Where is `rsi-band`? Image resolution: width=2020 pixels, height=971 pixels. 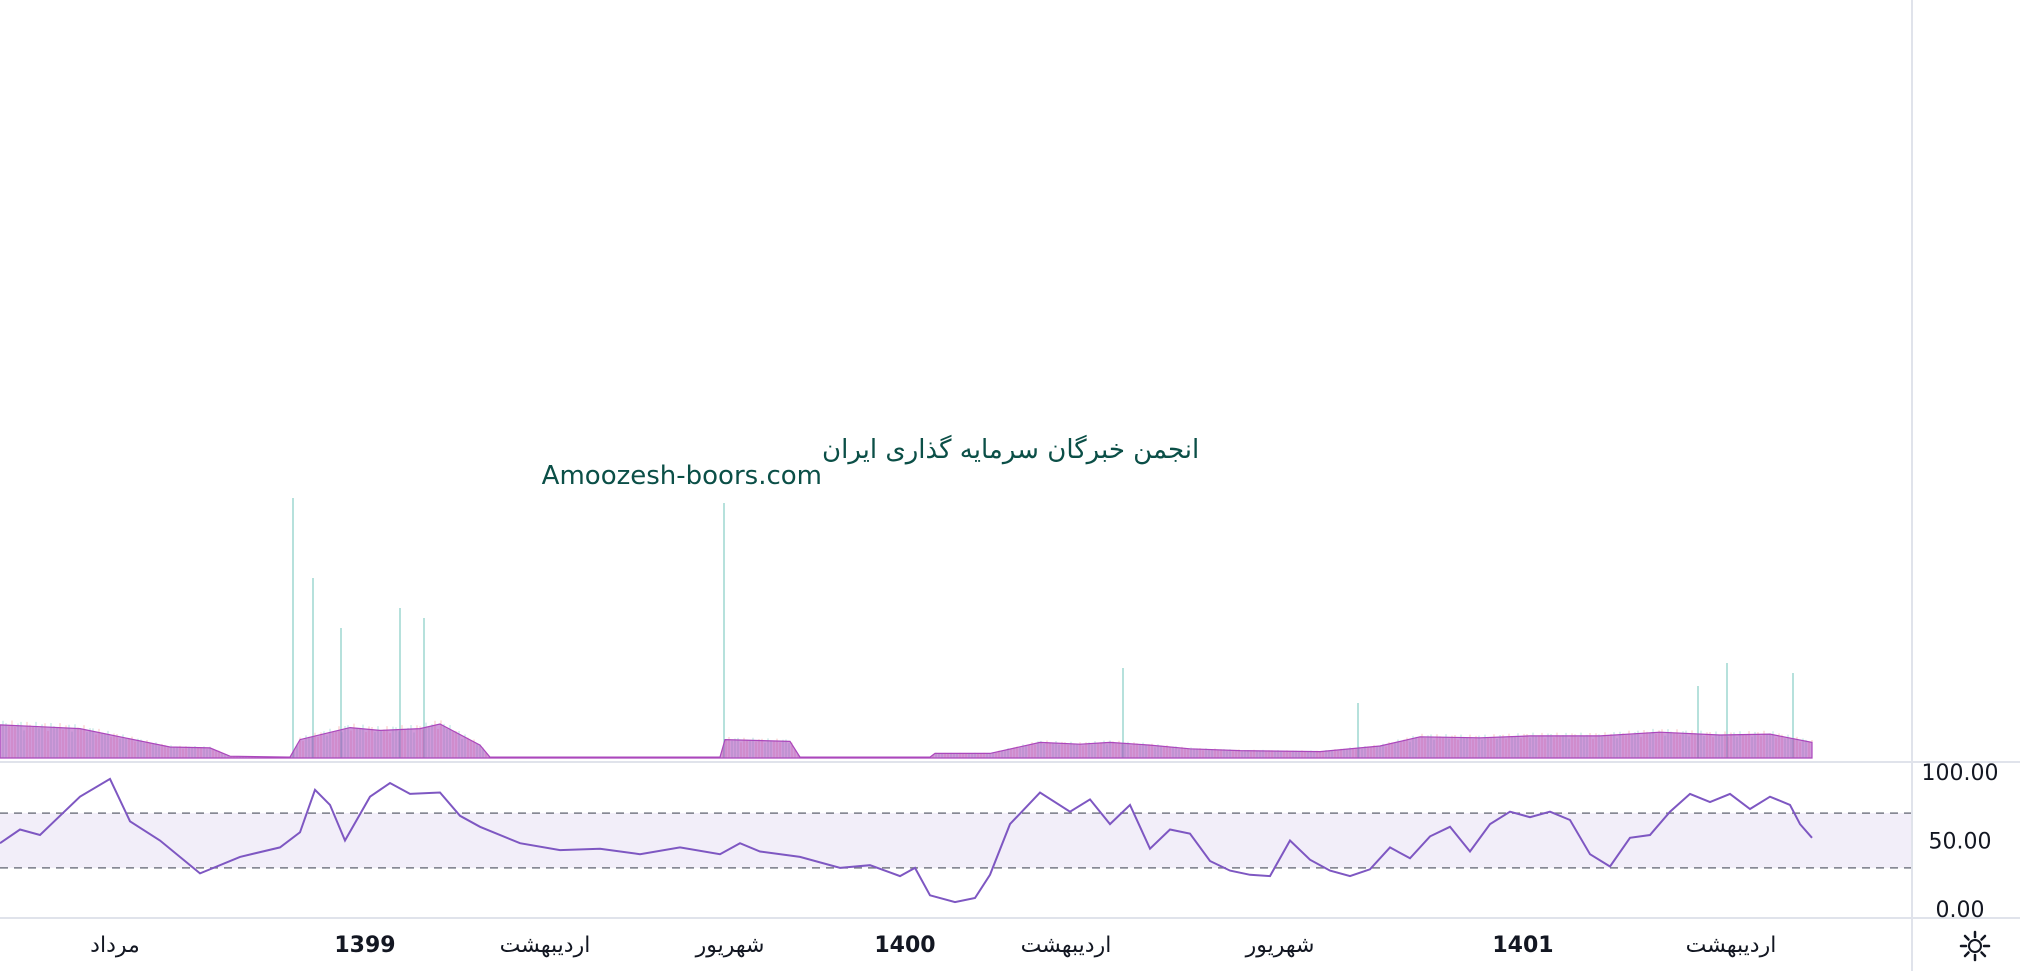
rsi-band is located at coordinates (956, 840).